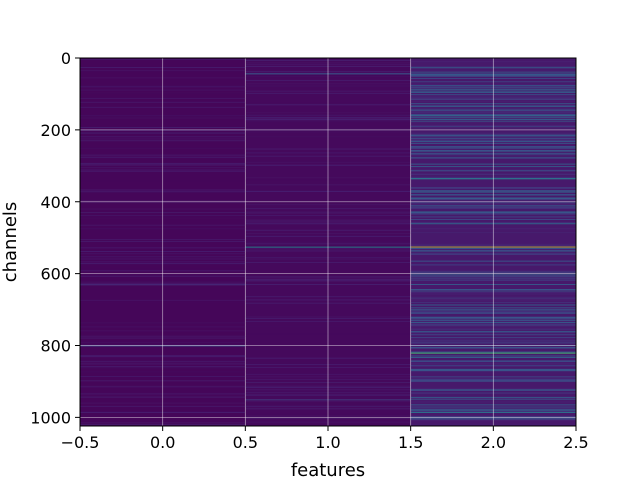 This screenshot has height=480, width=640. What do you see at coordinates (55, 130) in the screenshot?
I see `y-tick-label: 200` at bounding box center [55, 130].